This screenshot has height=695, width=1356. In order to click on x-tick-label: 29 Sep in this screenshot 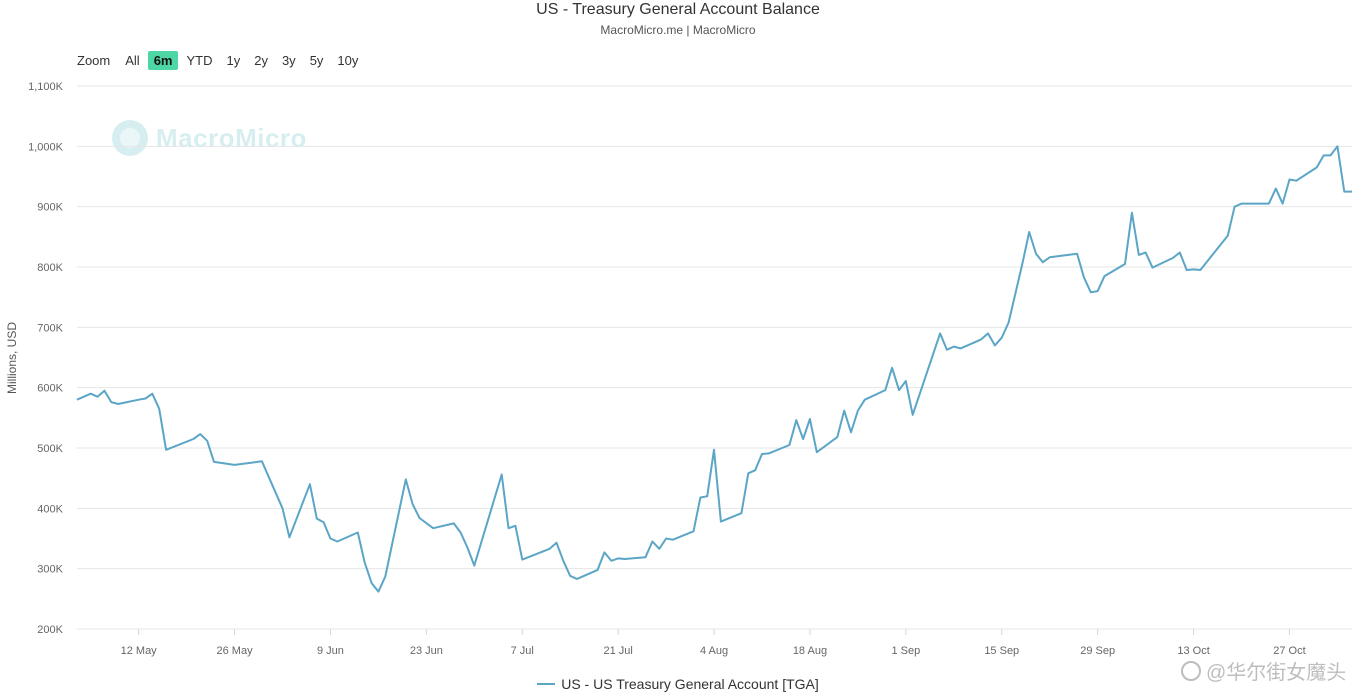, I will do `click(1097, 651)`.